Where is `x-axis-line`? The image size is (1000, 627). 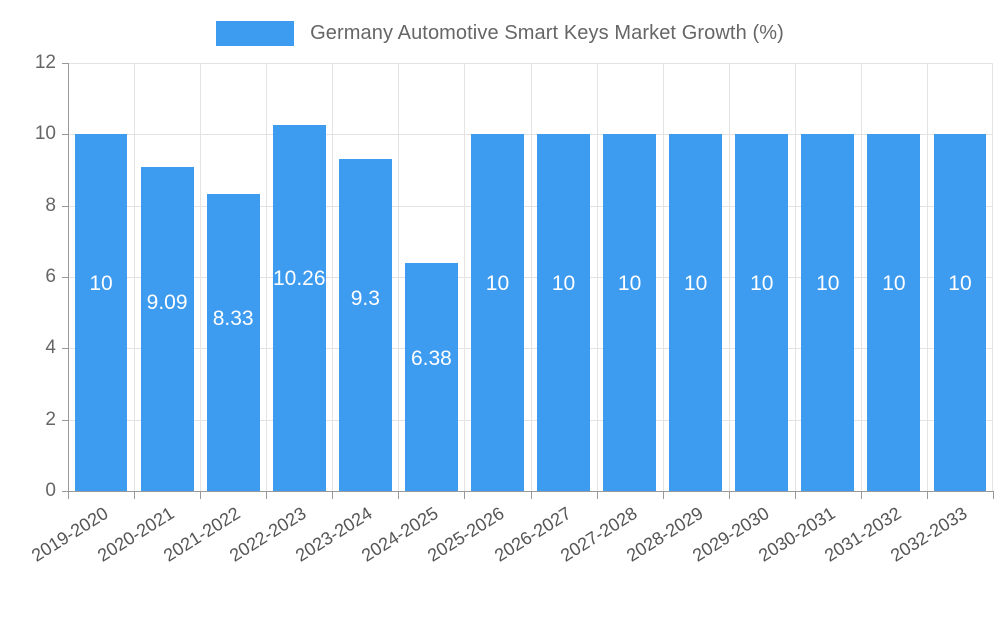
x-axis-line is located at coordinates (531, 491).